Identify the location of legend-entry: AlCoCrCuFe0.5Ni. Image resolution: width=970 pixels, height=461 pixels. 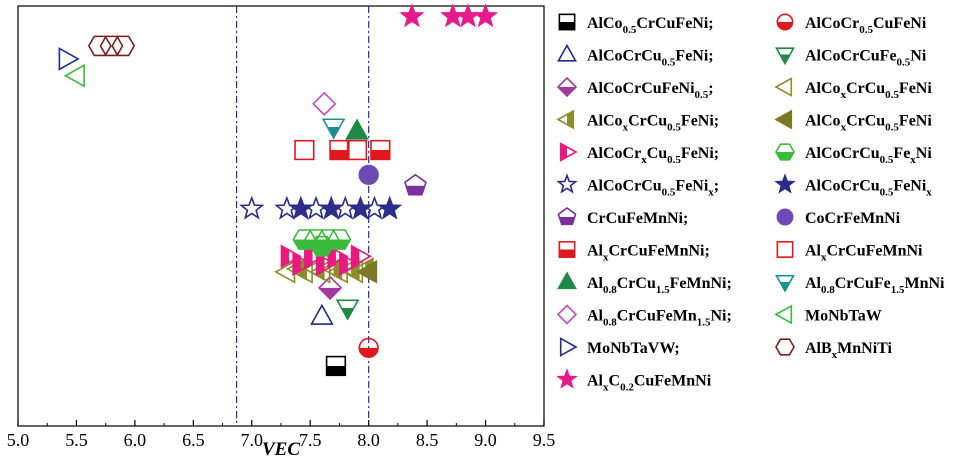
(851, 58).